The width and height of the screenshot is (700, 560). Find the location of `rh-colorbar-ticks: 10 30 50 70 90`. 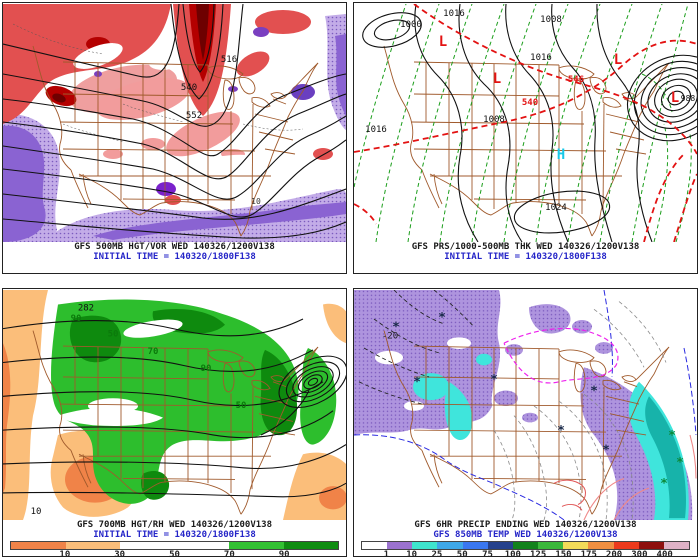

rh-colorbar-ticks: 10 30 50 70 90 is located at coordinates (174, 555).